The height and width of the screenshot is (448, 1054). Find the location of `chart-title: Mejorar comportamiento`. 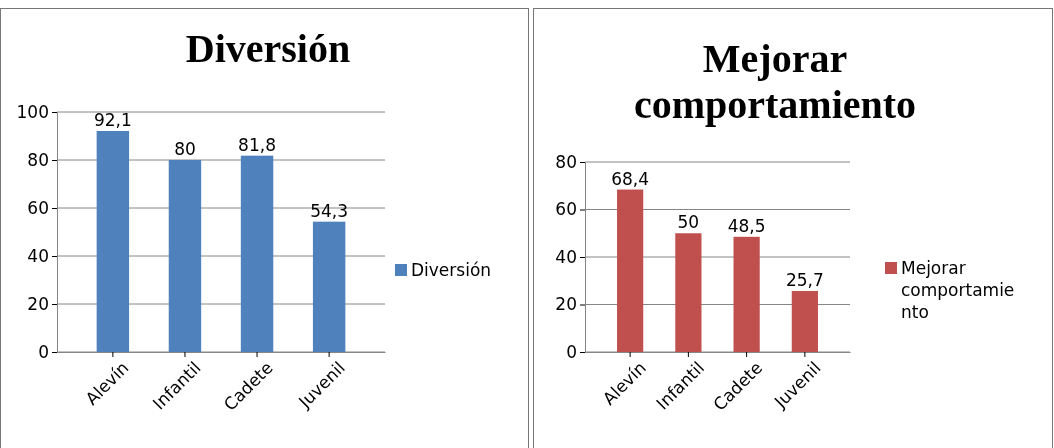

chart-title: Mejorar comportamiento is located at coordinates (775, 81).